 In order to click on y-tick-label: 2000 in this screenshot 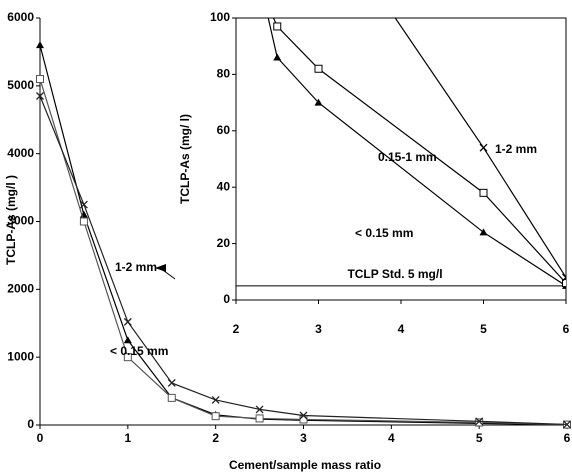, I will do `click(20, 289)`.